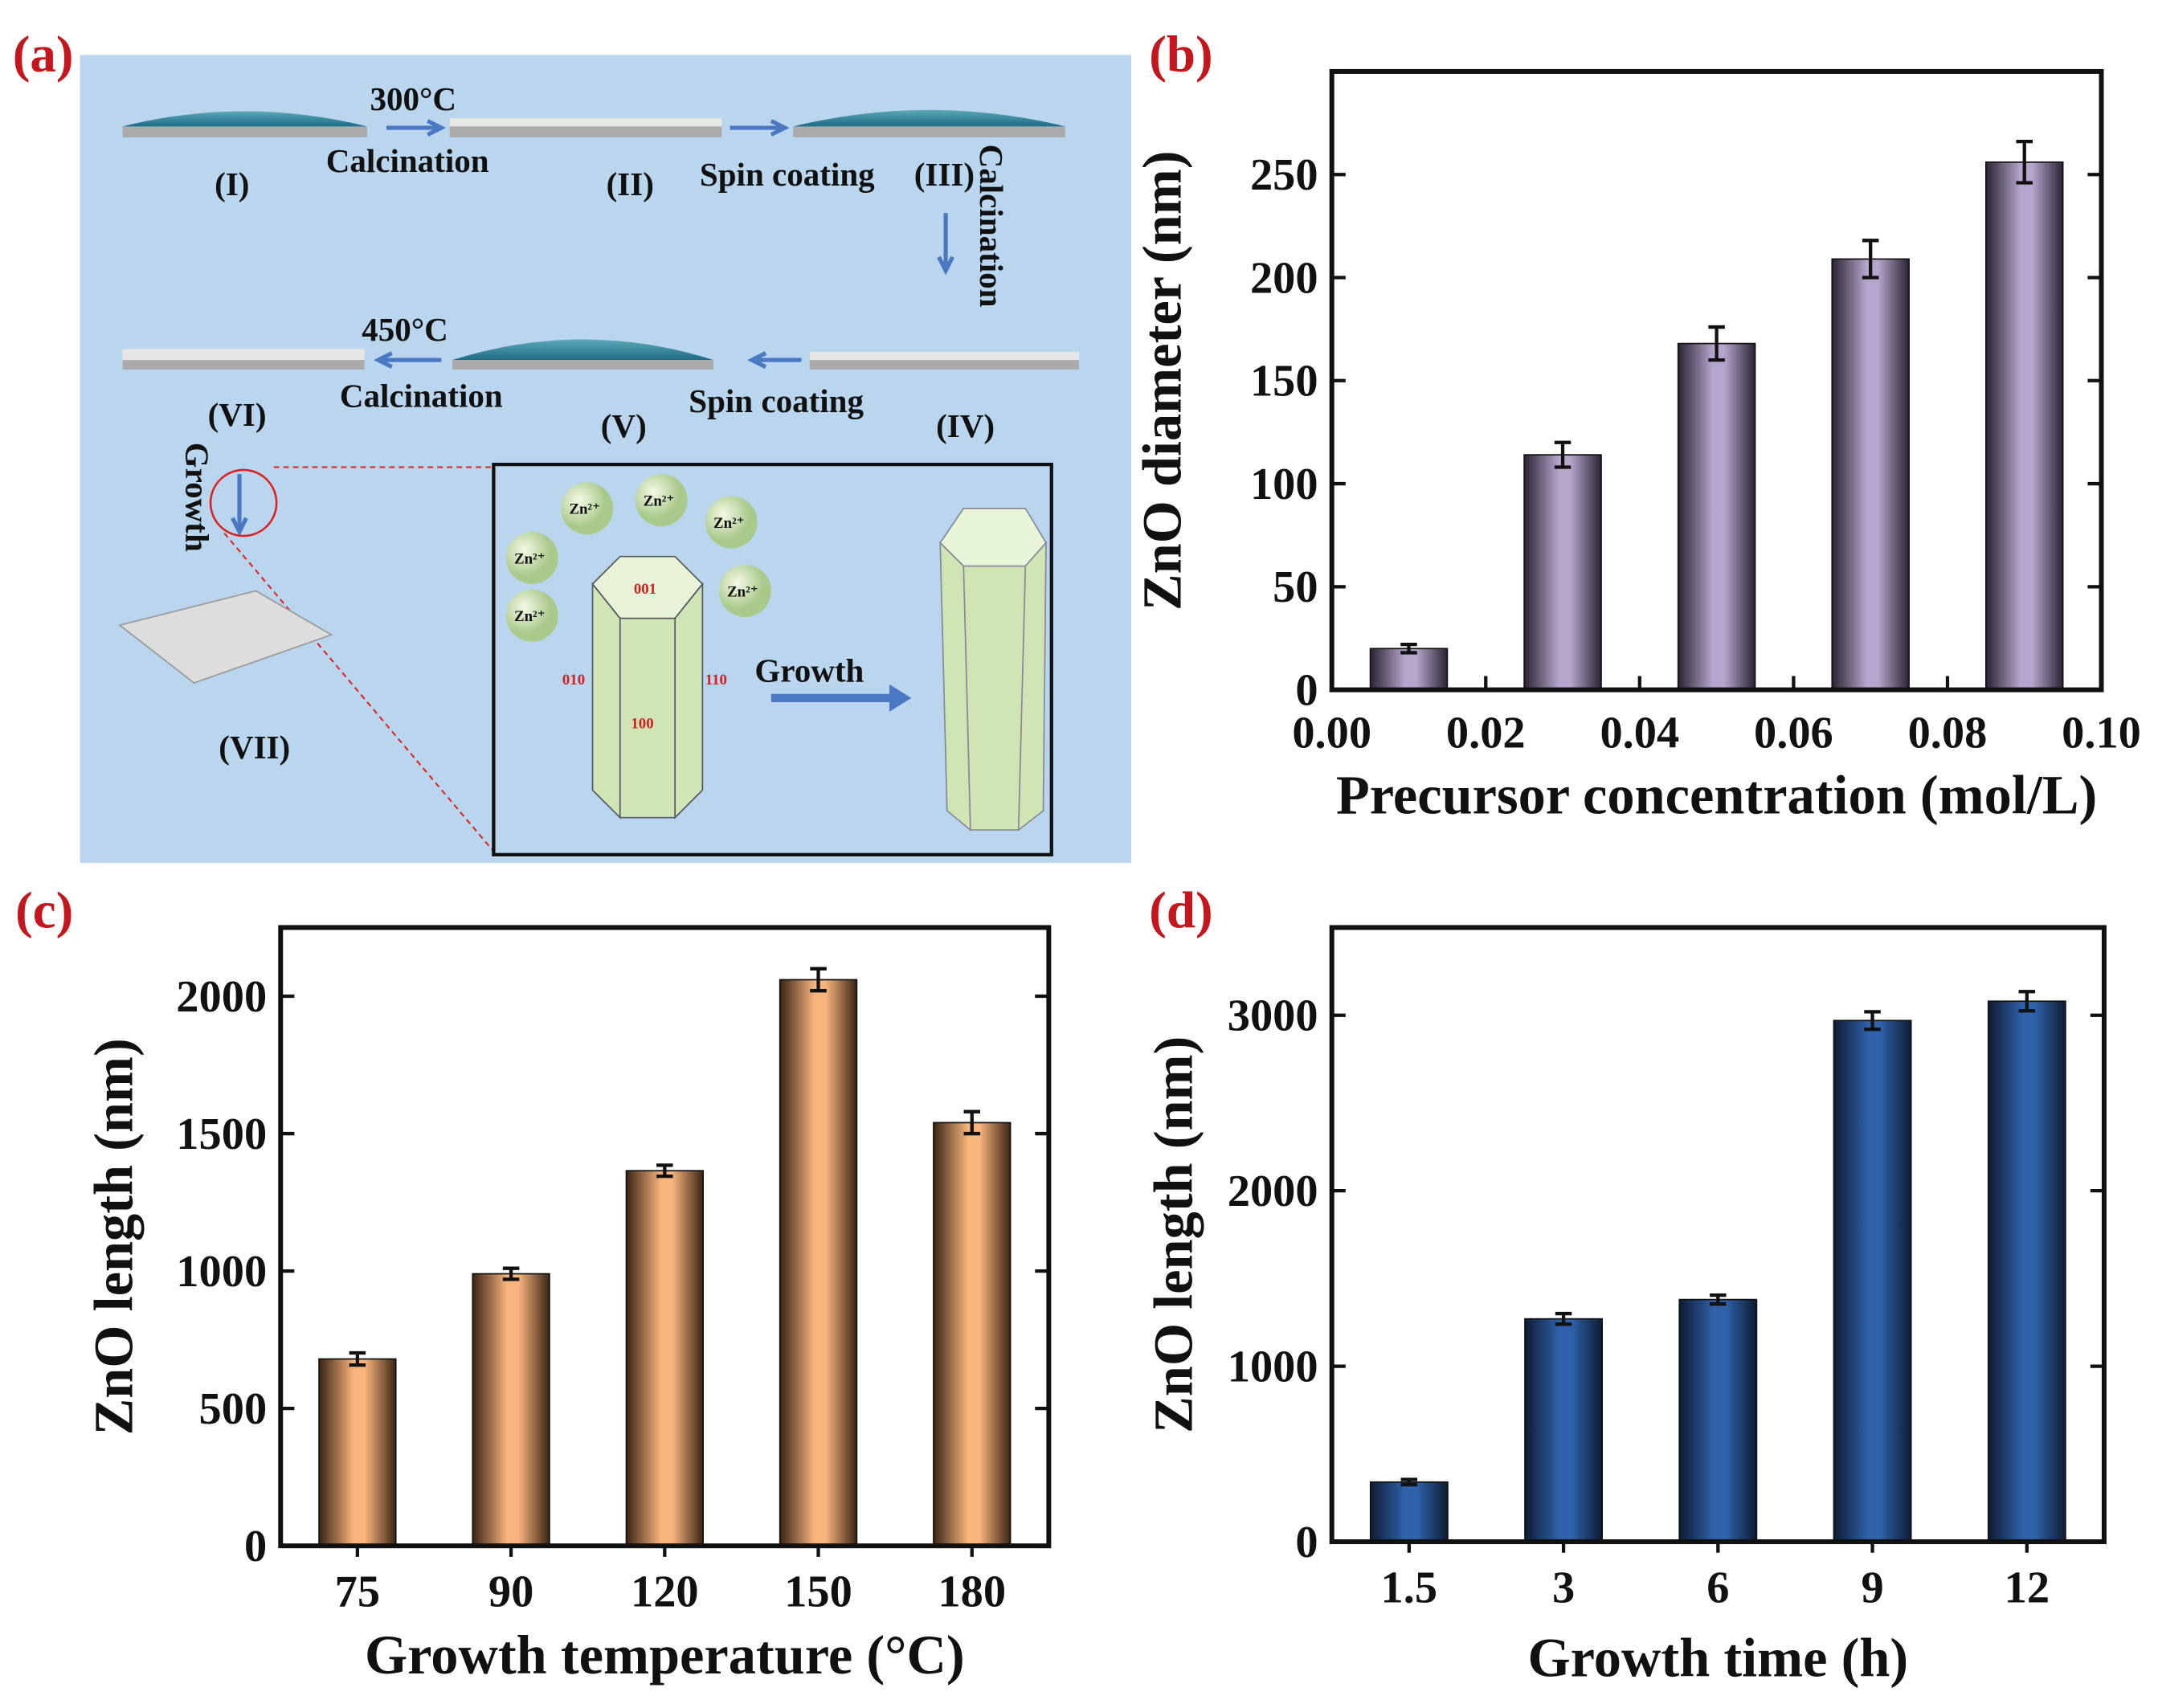 The image size is (2158, 1708). Describe the element at coordinates (405, 329) in the screenshot. I see `temp-450: 450°C` at that location.